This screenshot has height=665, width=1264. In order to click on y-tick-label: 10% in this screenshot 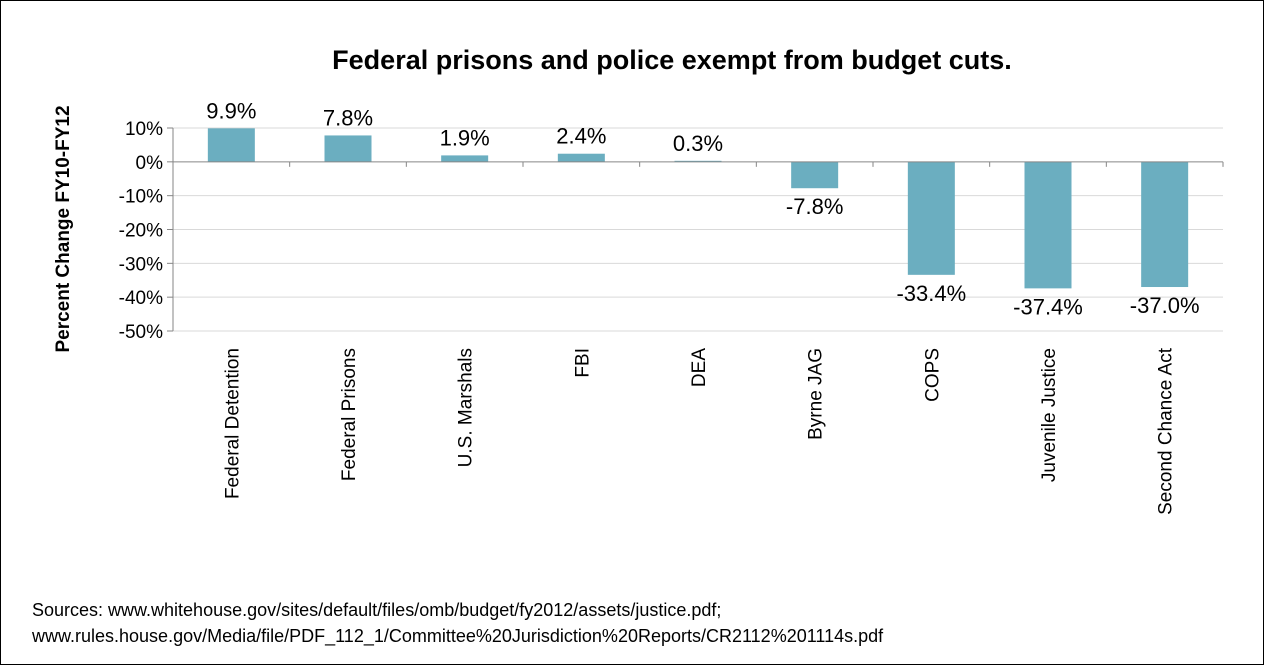, I will do `click(144, 129)`.